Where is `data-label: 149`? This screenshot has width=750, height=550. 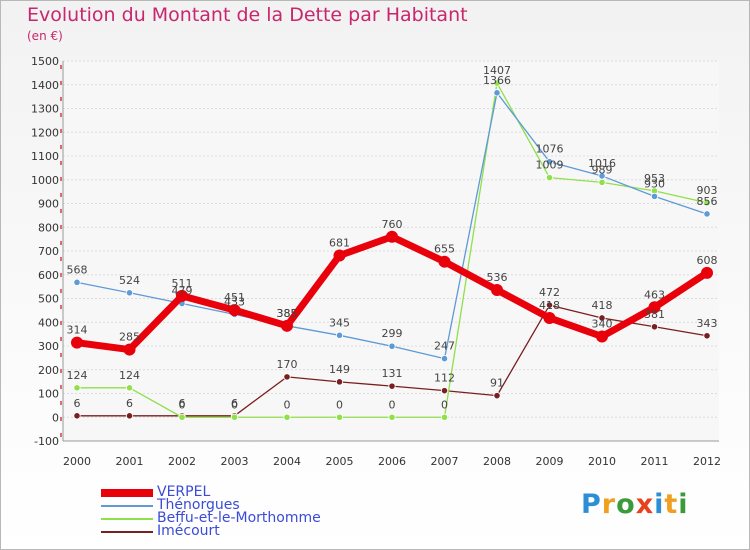 data-label: 149 is located at coordinates (339, 369).